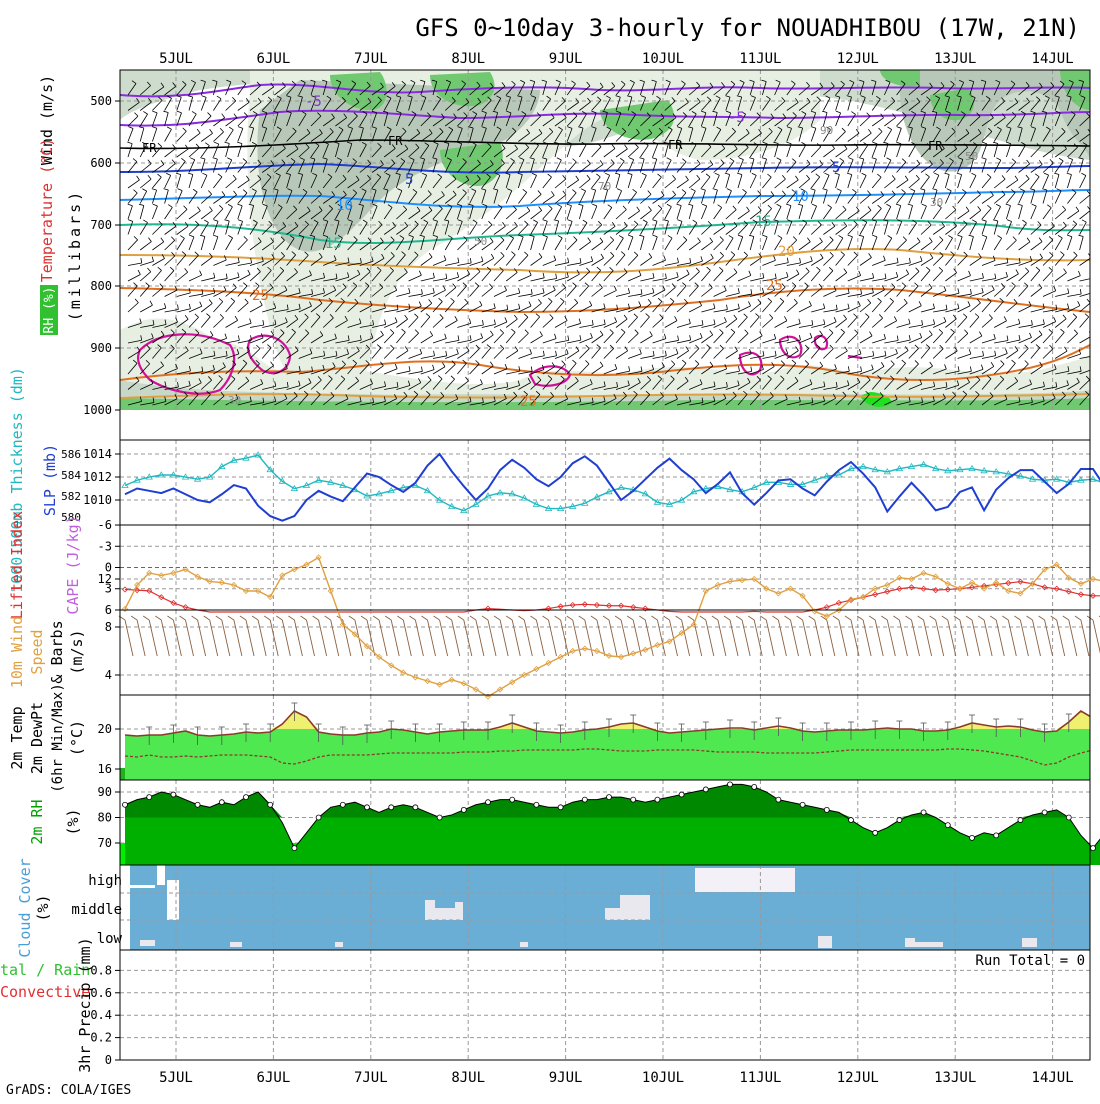  Describe the element at coordinates (176, 59) in the screenshot. I see `date-label: 5JUL` at that location.